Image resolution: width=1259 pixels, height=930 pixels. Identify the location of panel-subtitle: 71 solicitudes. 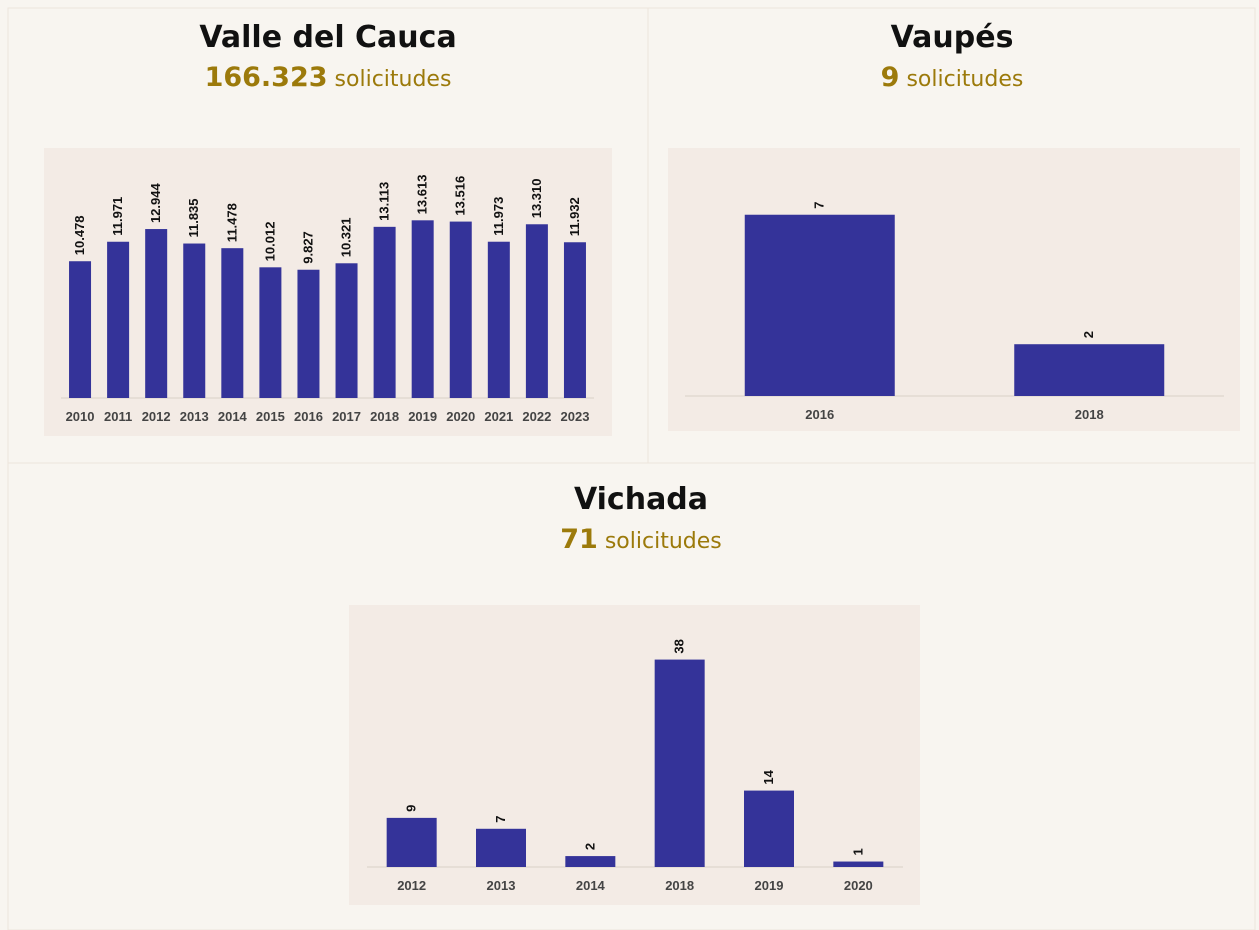
(640, 539).